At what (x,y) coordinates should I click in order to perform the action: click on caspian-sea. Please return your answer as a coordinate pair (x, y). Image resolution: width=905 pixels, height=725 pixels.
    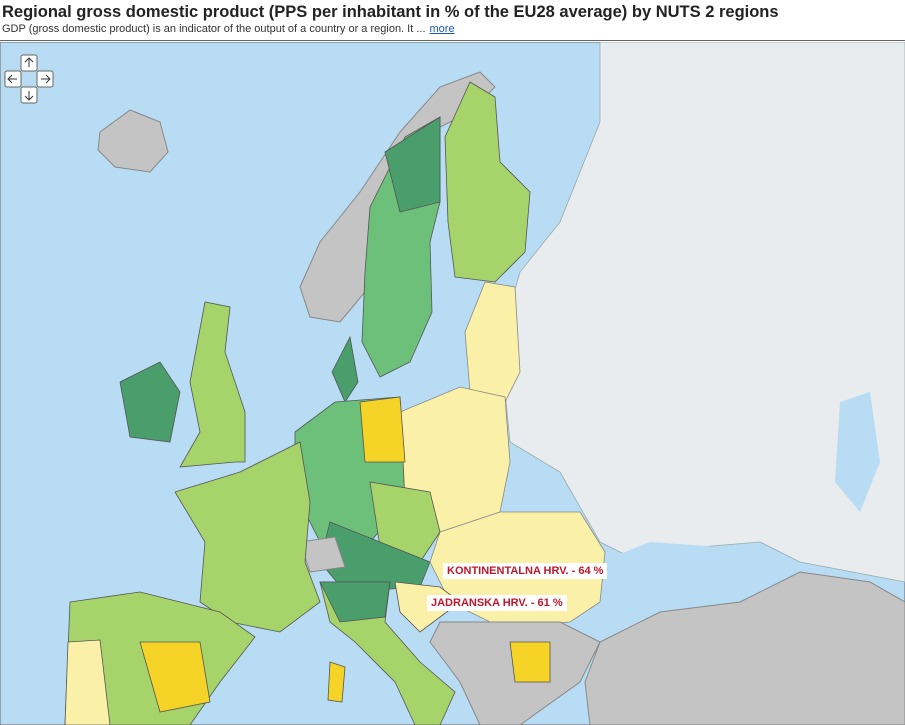
    Looking at the image, I should click on (857, 452).